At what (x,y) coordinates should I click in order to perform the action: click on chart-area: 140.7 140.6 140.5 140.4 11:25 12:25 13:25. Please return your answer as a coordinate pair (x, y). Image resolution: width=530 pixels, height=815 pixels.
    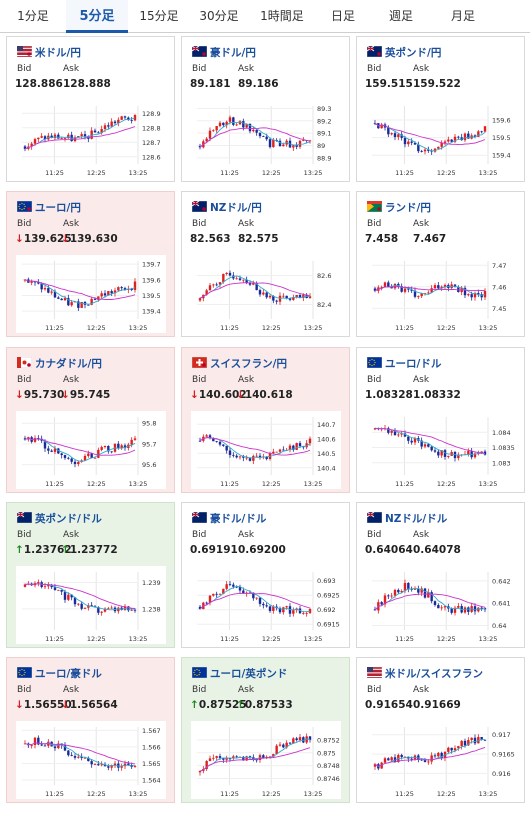
    Looking at the image, I should click on (266, 450).